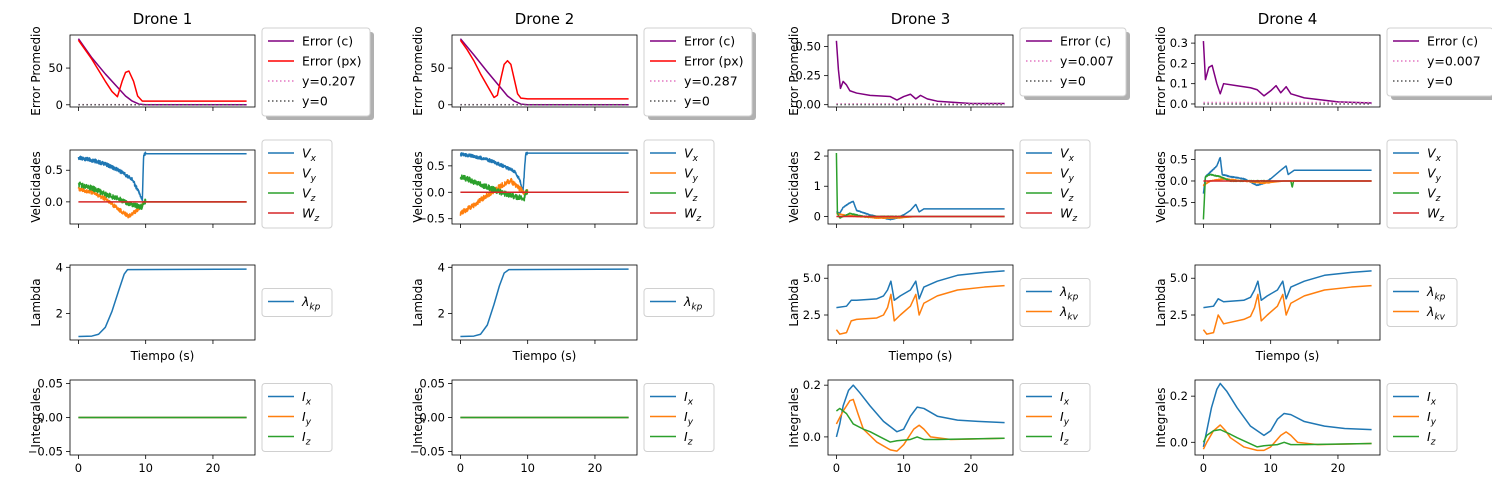 The height and width of the screenshot is (490, 1492). What do you see at coordinates (808, 47) in the screenshot?
I see `y-tick-label: 0.50` at bounding box center [808, 47].